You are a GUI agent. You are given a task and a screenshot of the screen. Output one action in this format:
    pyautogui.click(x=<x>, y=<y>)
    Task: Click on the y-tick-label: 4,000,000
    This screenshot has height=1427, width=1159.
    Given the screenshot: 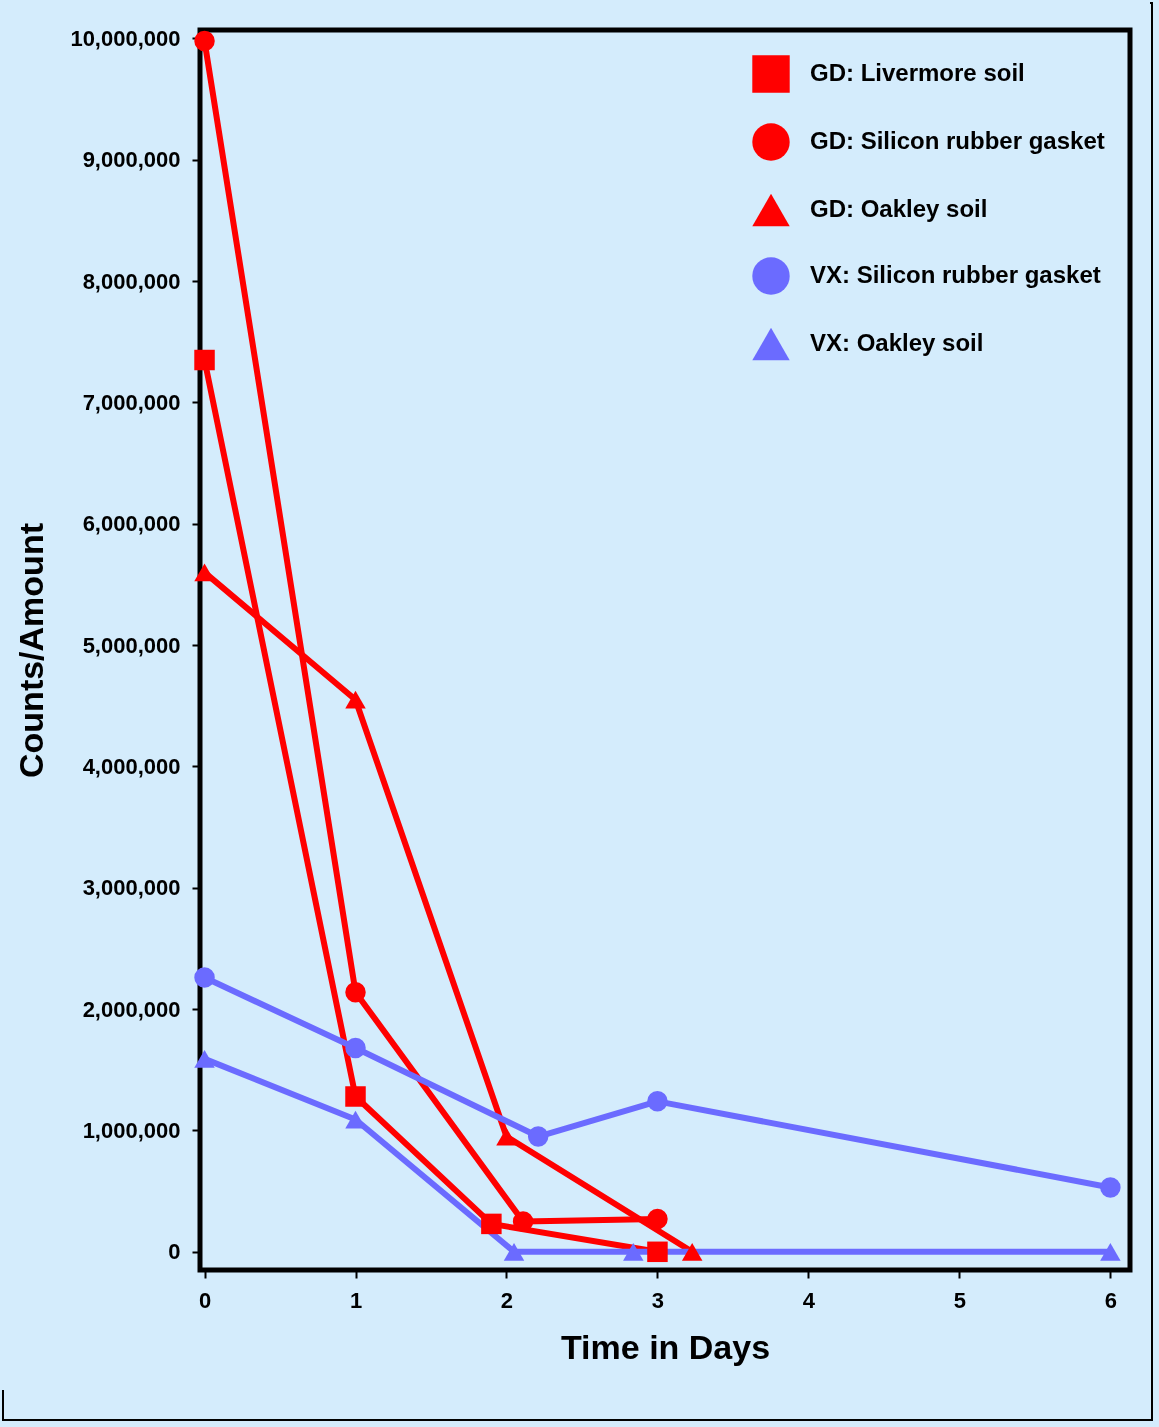 What is the action you would take?
    pyautogui.click(x=131, y=766)
    